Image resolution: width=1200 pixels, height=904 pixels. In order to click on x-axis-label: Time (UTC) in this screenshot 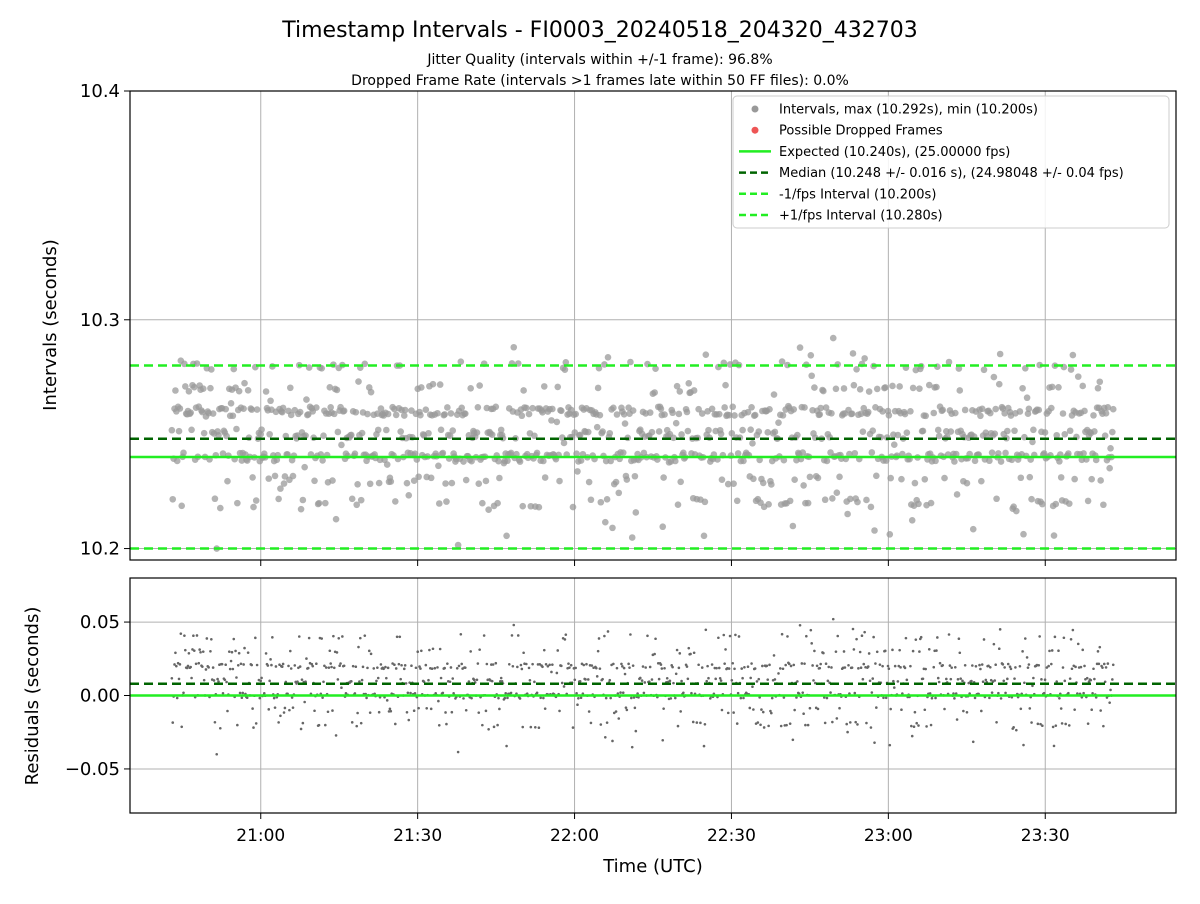, I will do `click(652, 866)`.